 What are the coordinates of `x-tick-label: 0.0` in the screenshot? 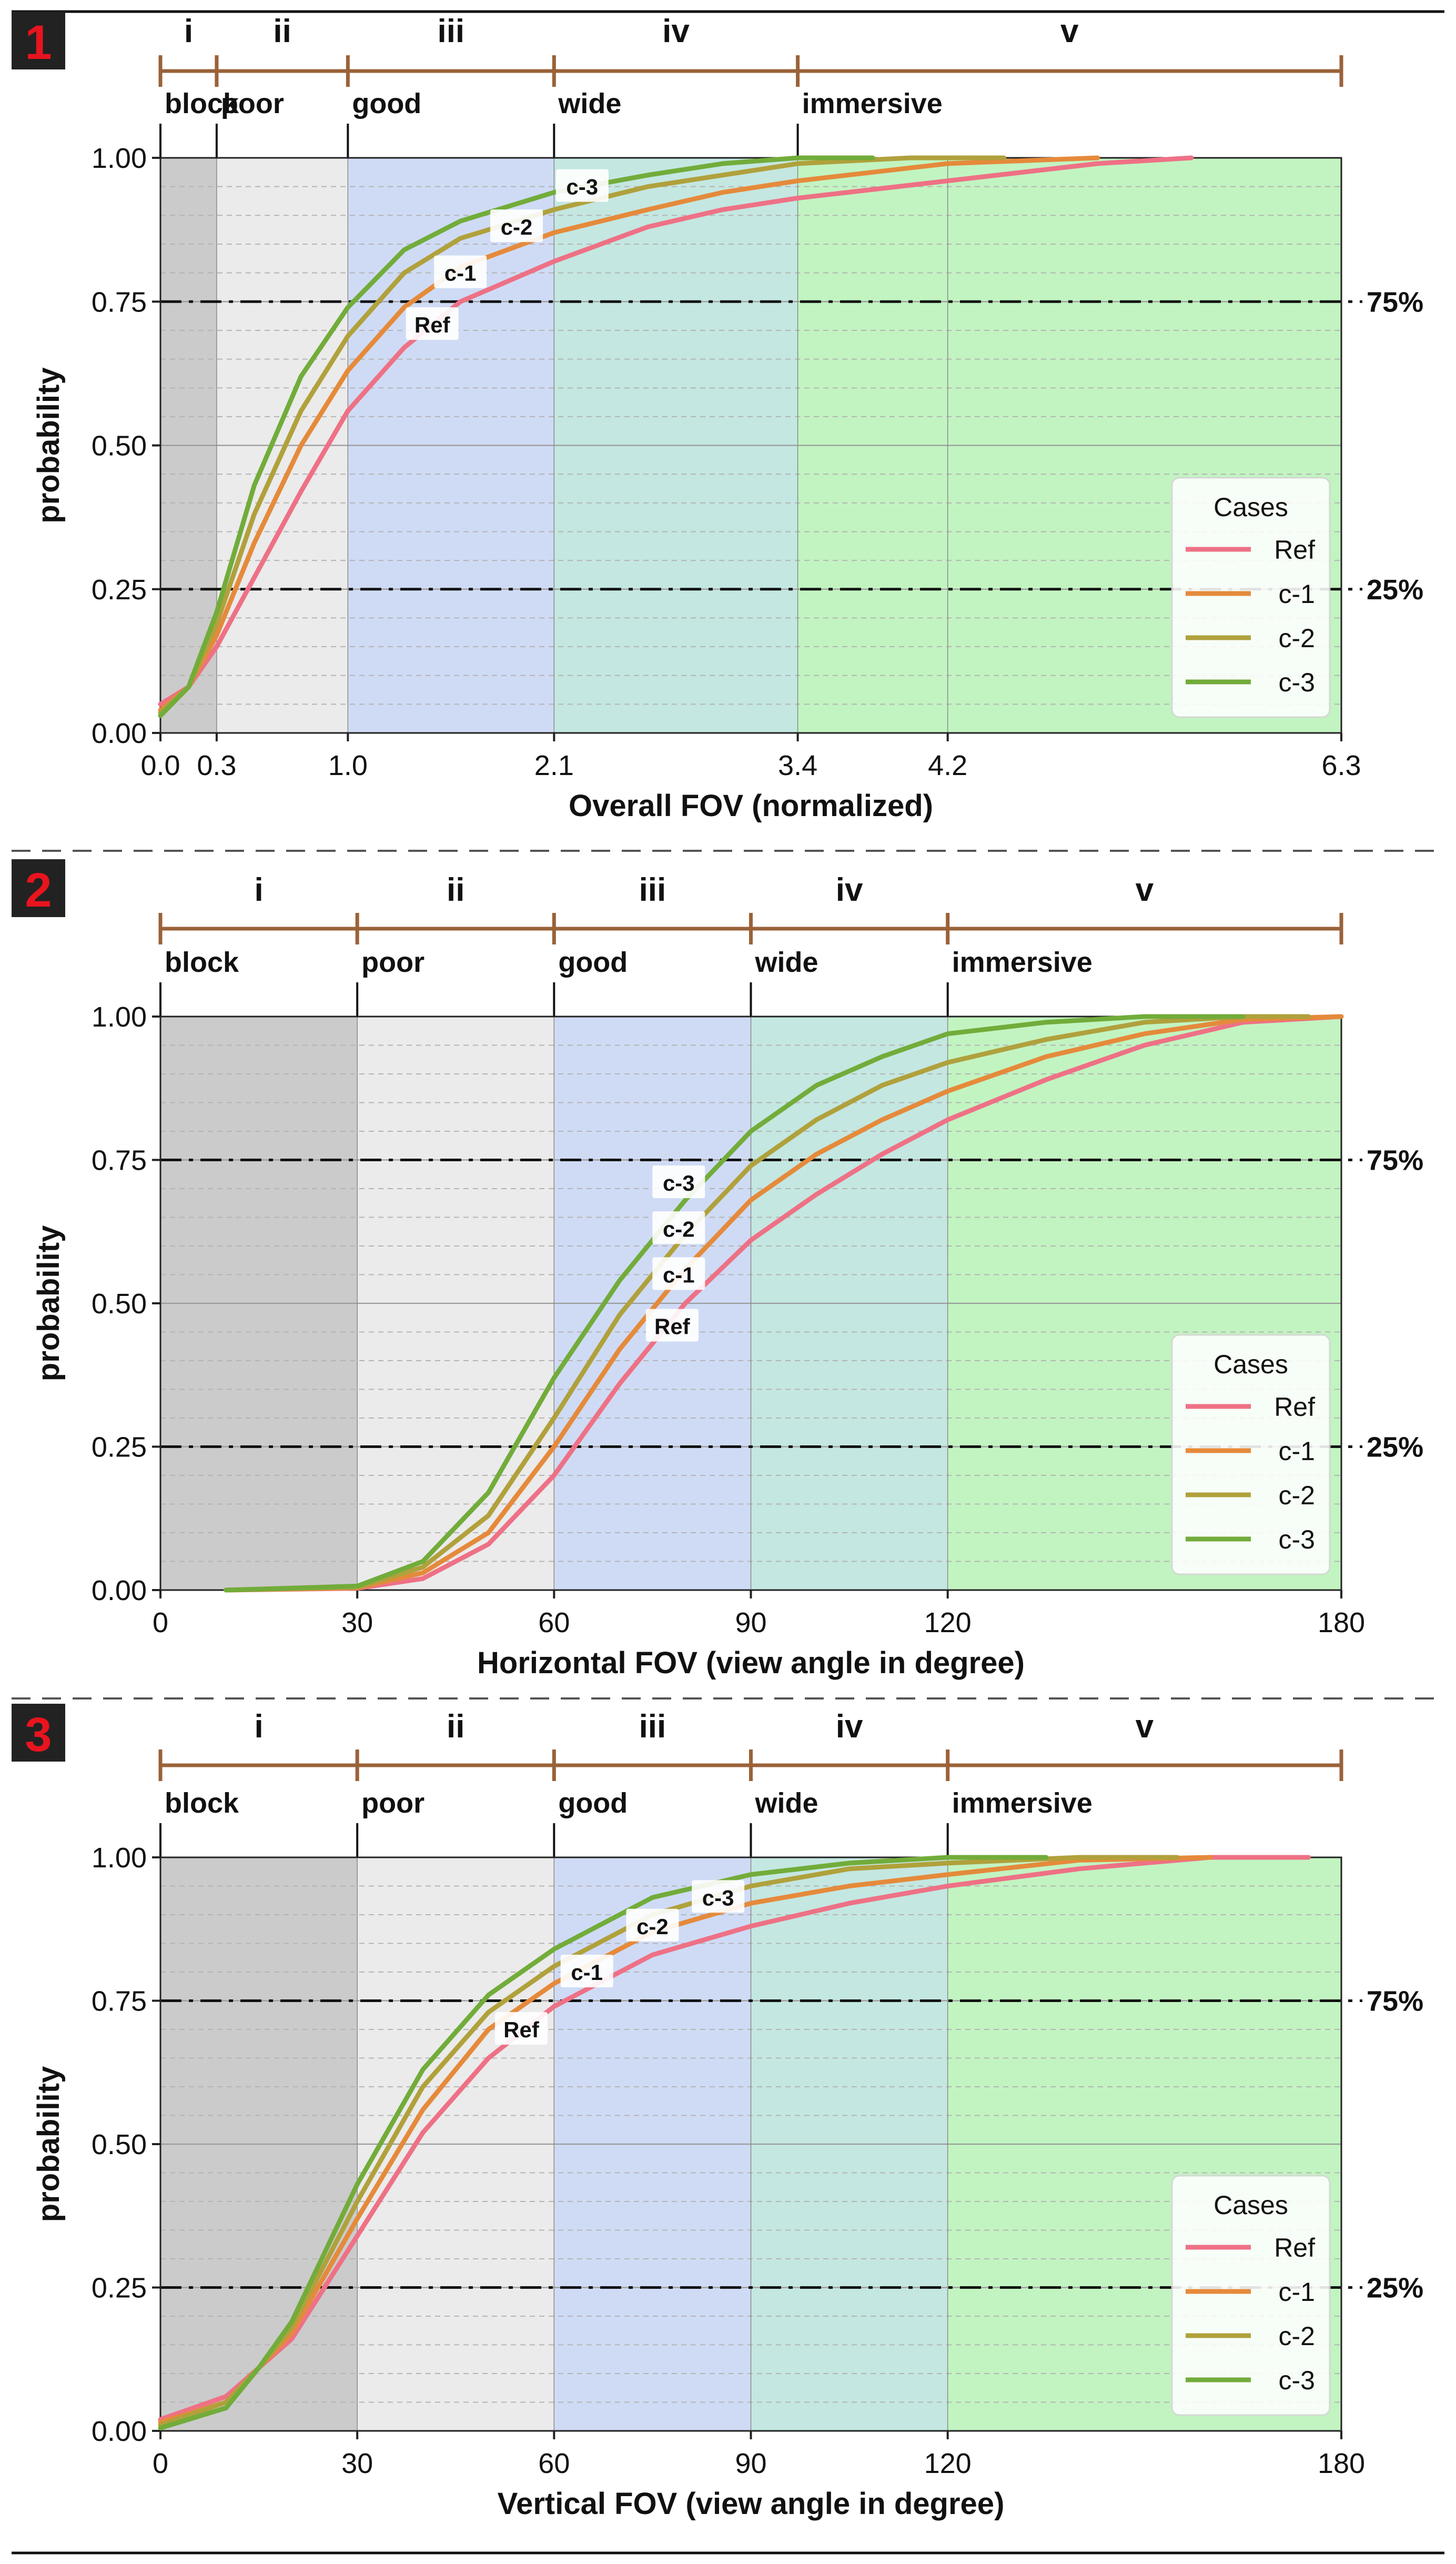 It's located at (160, 765).